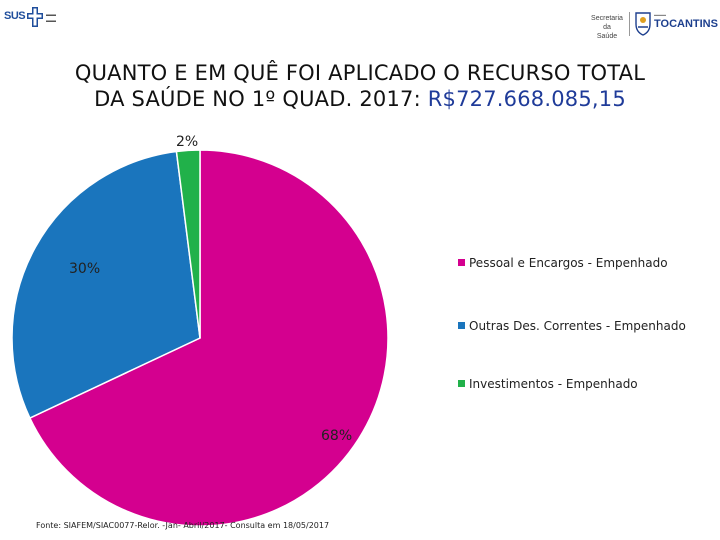 Image resolution: width=720 pixels, height=540 pixels. I want to click on pie-slice-investimentos, so click(188, 244).